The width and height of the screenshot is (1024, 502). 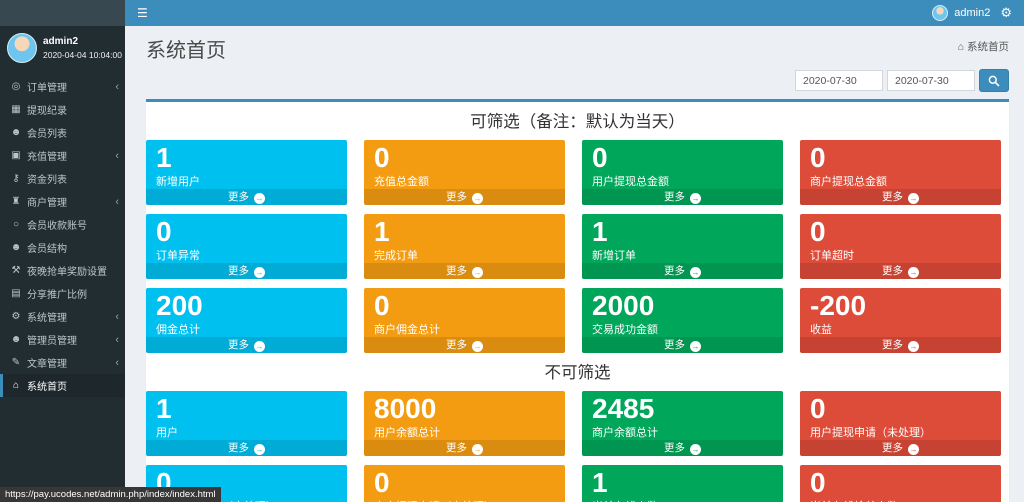 What do you see at coordinates (142, 13) in the screenshot?
I see `hamburger-icon: ☰` at bounding box center [142, 13].